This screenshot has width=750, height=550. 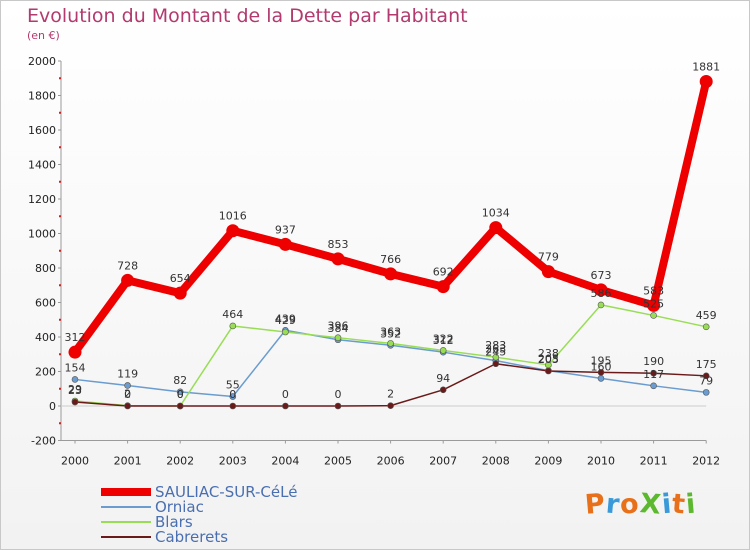 What do you see at coordinates (390, 259) in the screenshot?
I see `data-label: 766` at bounding box center [390, 259].